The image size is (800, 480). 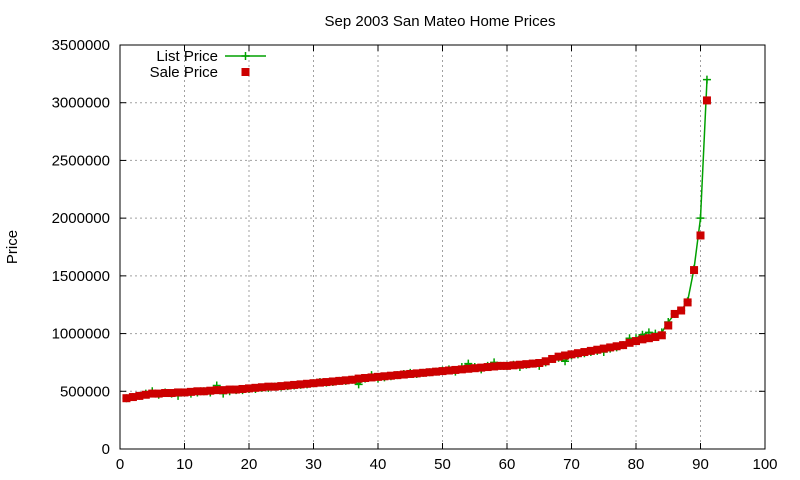 I want to click on x-tick-label: 60, so click(x=507, y=464).